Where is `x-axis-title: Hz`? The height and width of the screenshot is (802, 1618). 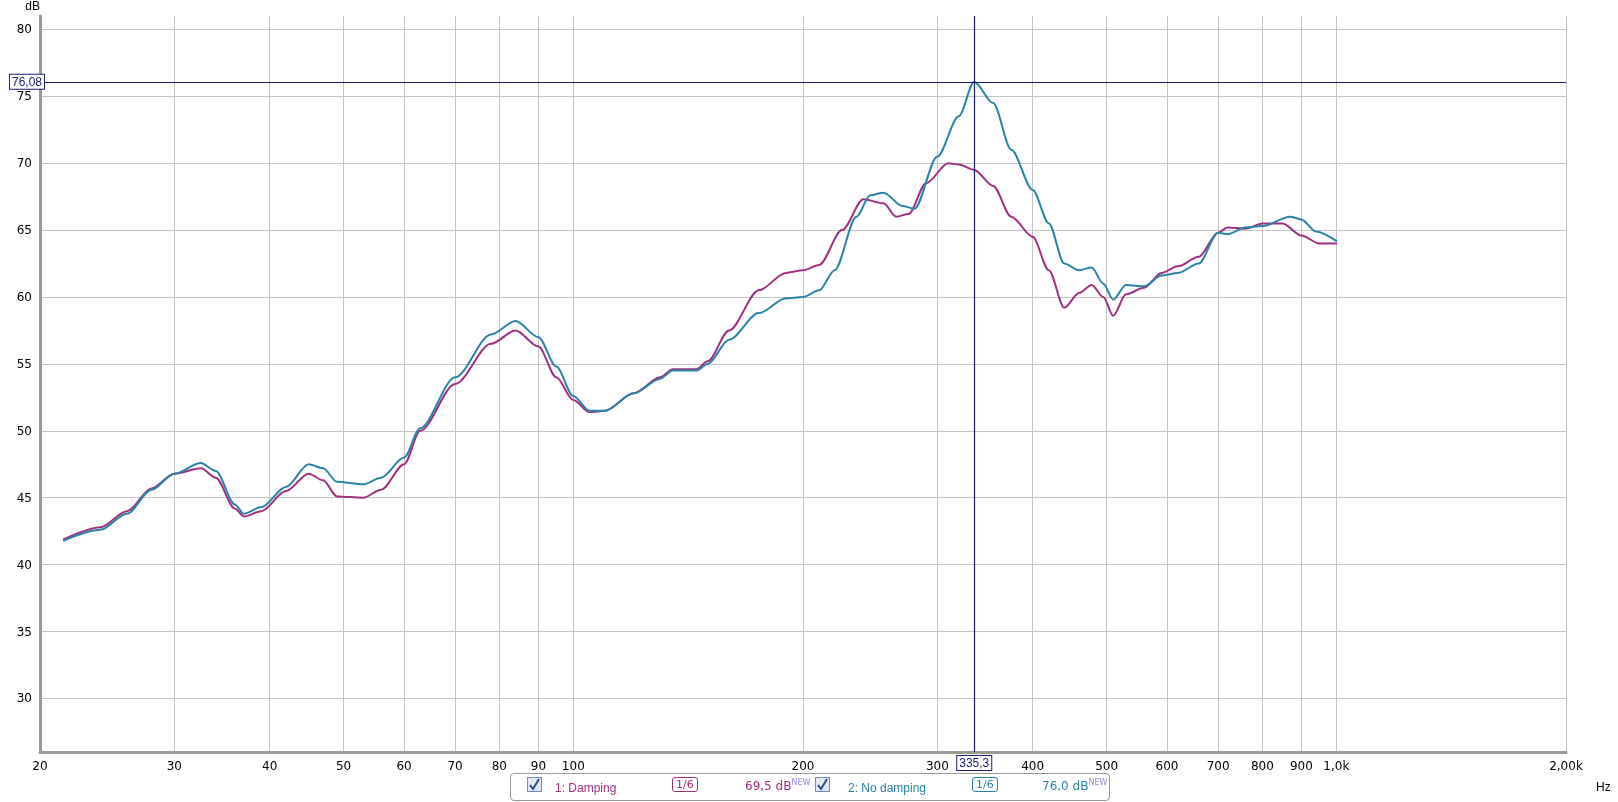
x-axis-title: Hz is located at coordinates (1603, 787).